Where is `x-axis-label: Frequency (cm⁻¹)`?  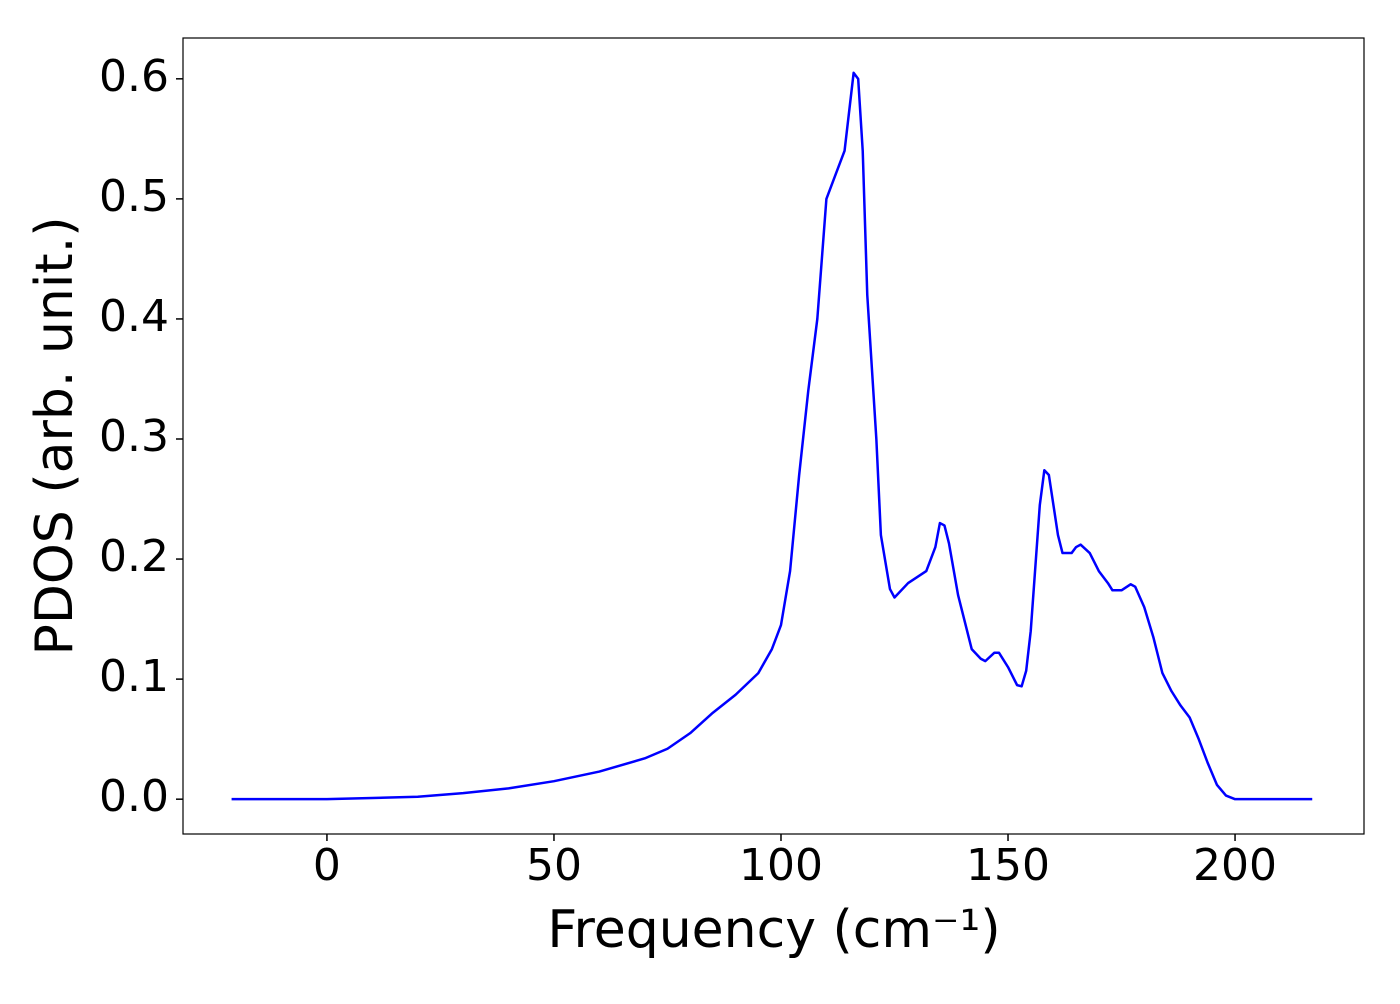 x-axis-label: Frequency (cm⁻¹) is located at coordinates (773, 930).